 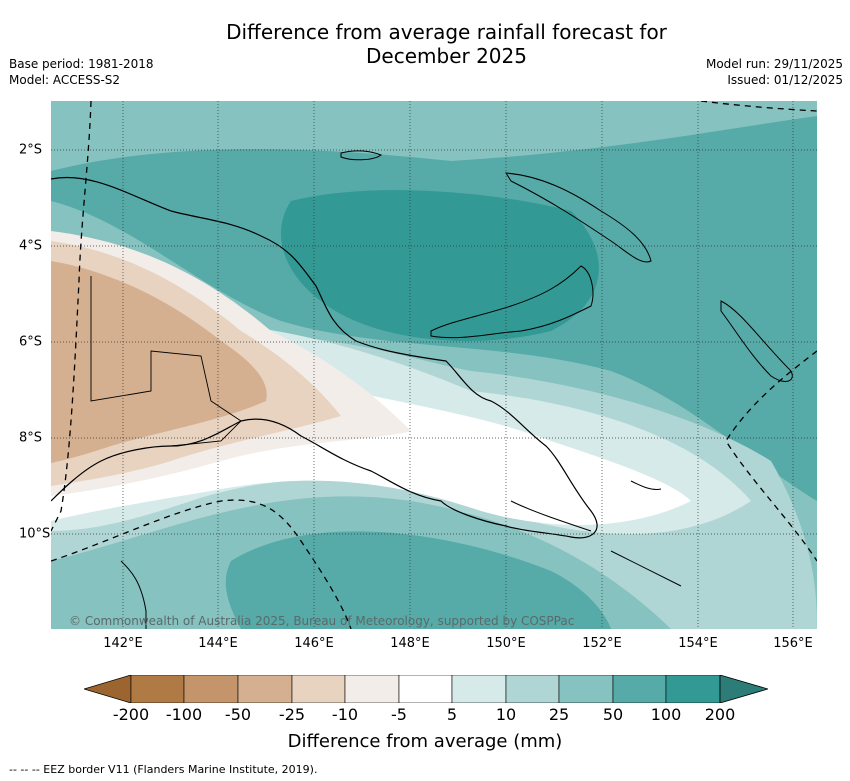 What do you see at coordinates (613, 714) in the screenshot?
I see `colorbar-label: 50` at bounding box center [613, 714].